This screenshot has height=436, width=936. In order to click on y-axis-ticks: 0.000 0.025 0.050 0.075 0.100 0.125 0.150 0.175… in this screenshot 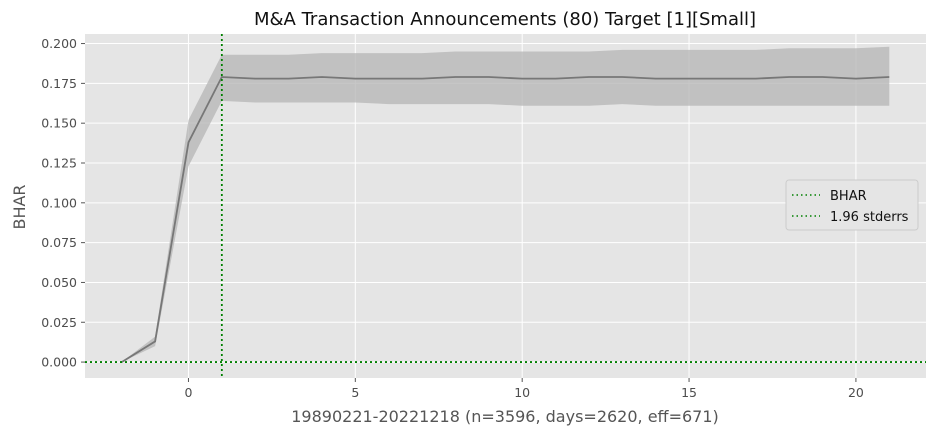, I will do `click(63, 203)`.